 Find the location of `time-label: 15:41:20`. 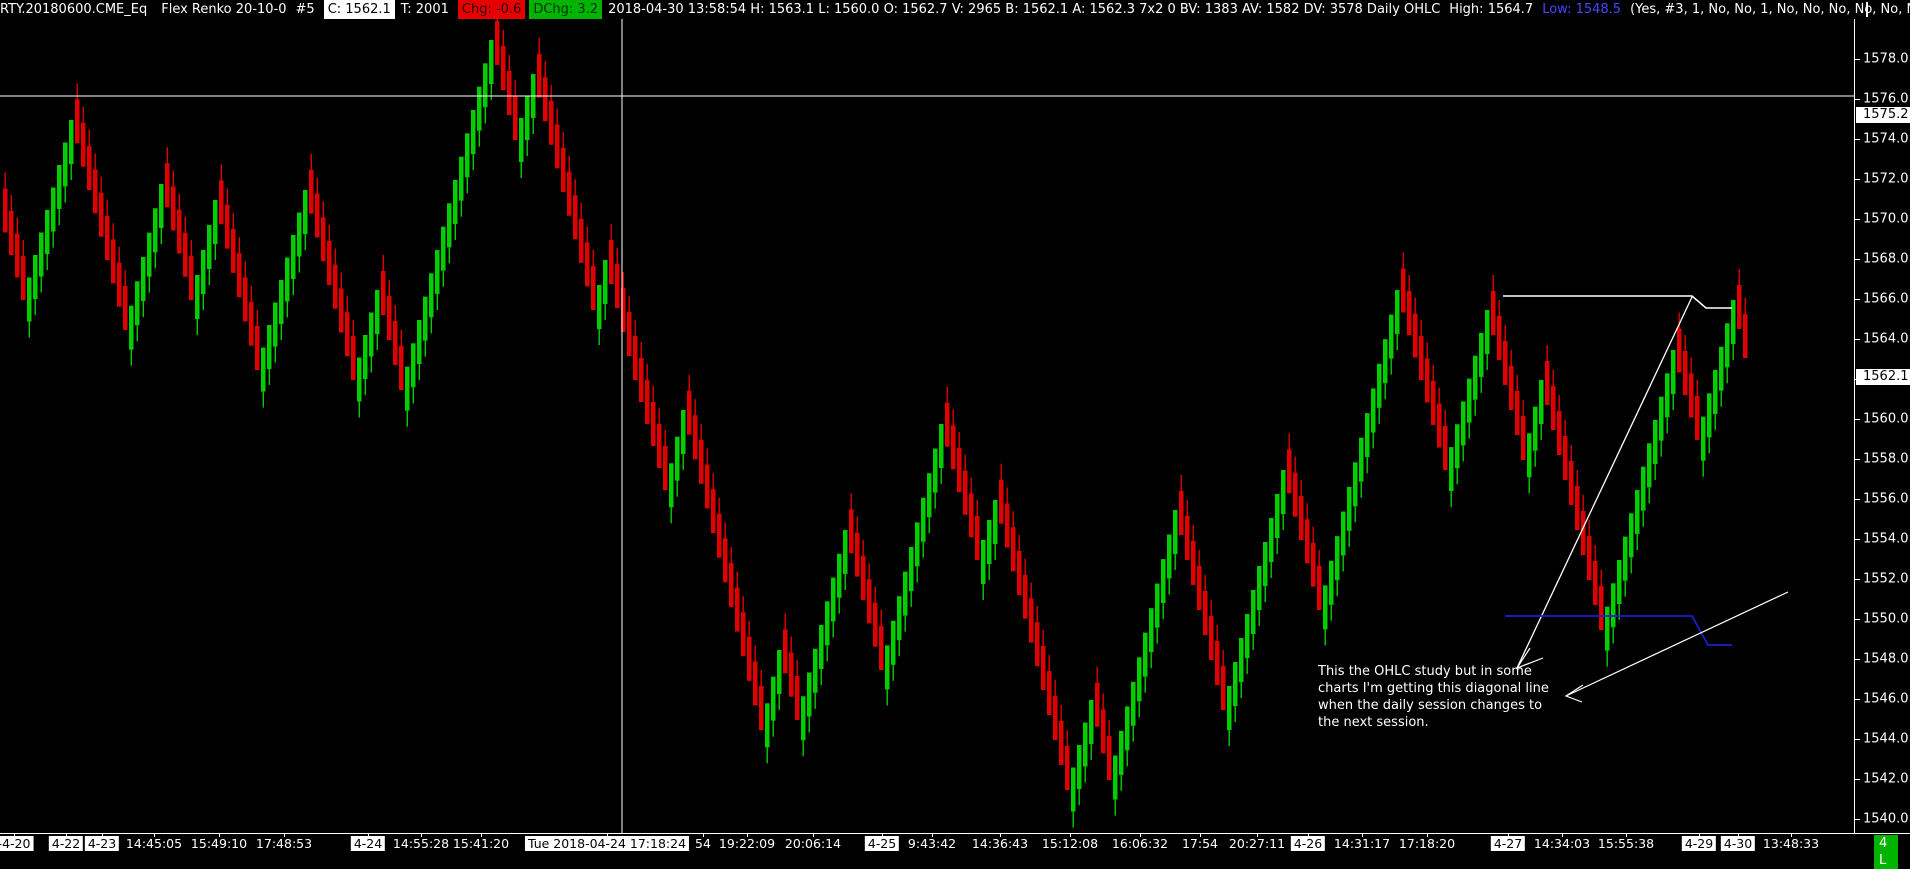

time-label: 15:41:20 is located at coordinates (481, 843).